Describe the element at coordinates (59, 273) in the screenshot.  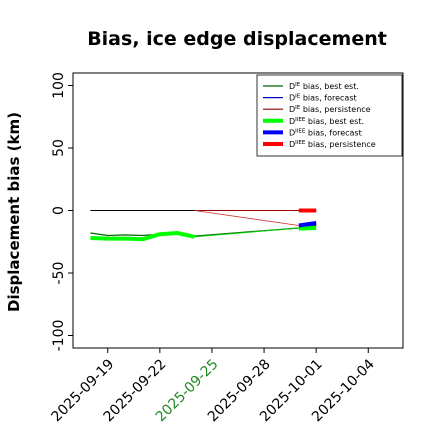
I see `y-tick-label: -50` at that location.